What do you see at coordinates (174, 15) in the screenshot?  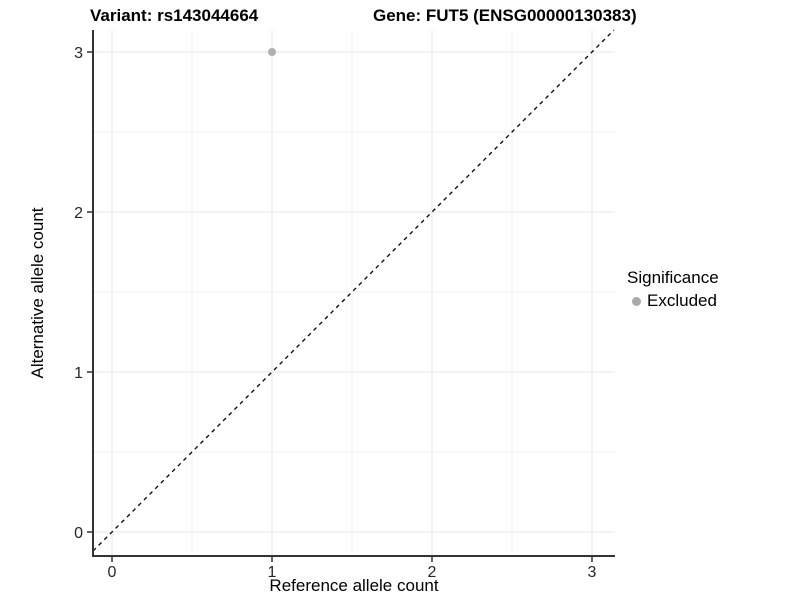 I see `plot-title-variant: Variant: rs143044664` at bounding box center [174, 15].